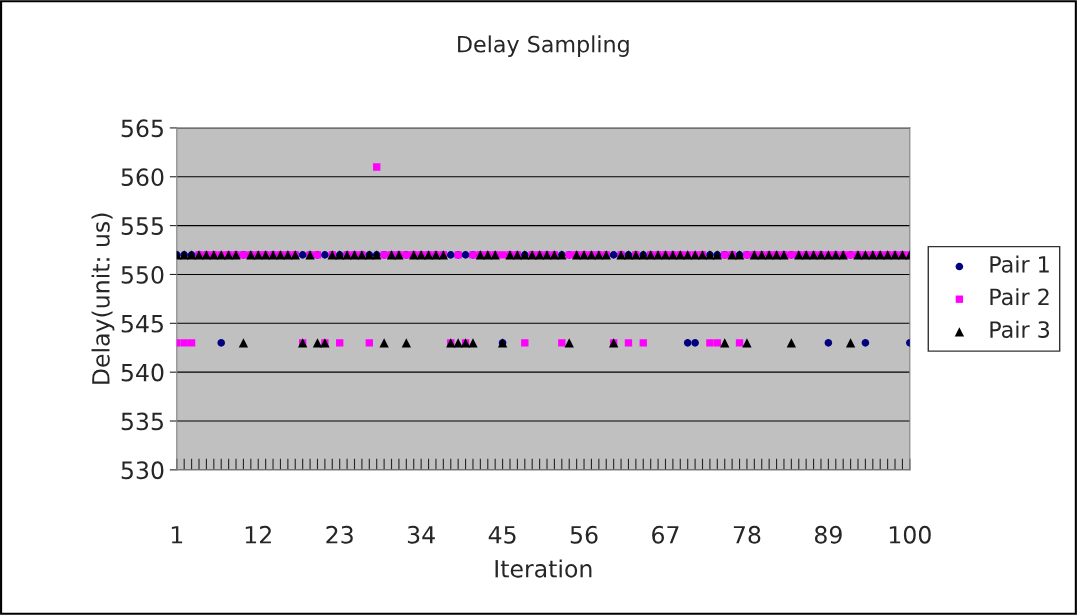 The width and height of the screenshot is (1078, 615). Describe the element at coordinates (421, 534) in the screenshot. I see `x-tick-label: 34` at that location.